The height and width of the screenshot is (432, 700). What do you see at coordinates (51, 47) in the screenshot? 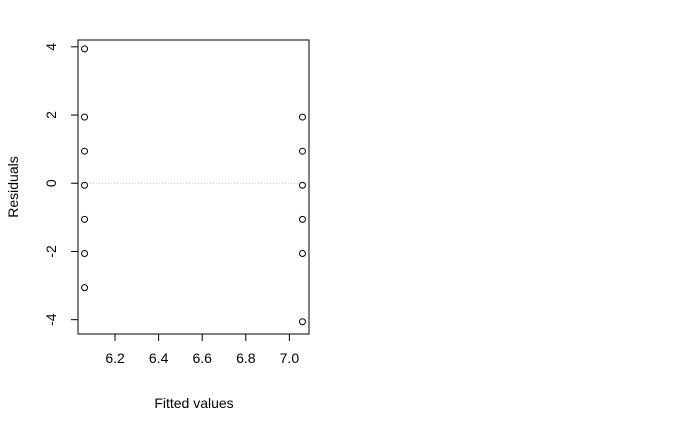
I see `y-tick-label: 4` at bounding box center [51, 47].